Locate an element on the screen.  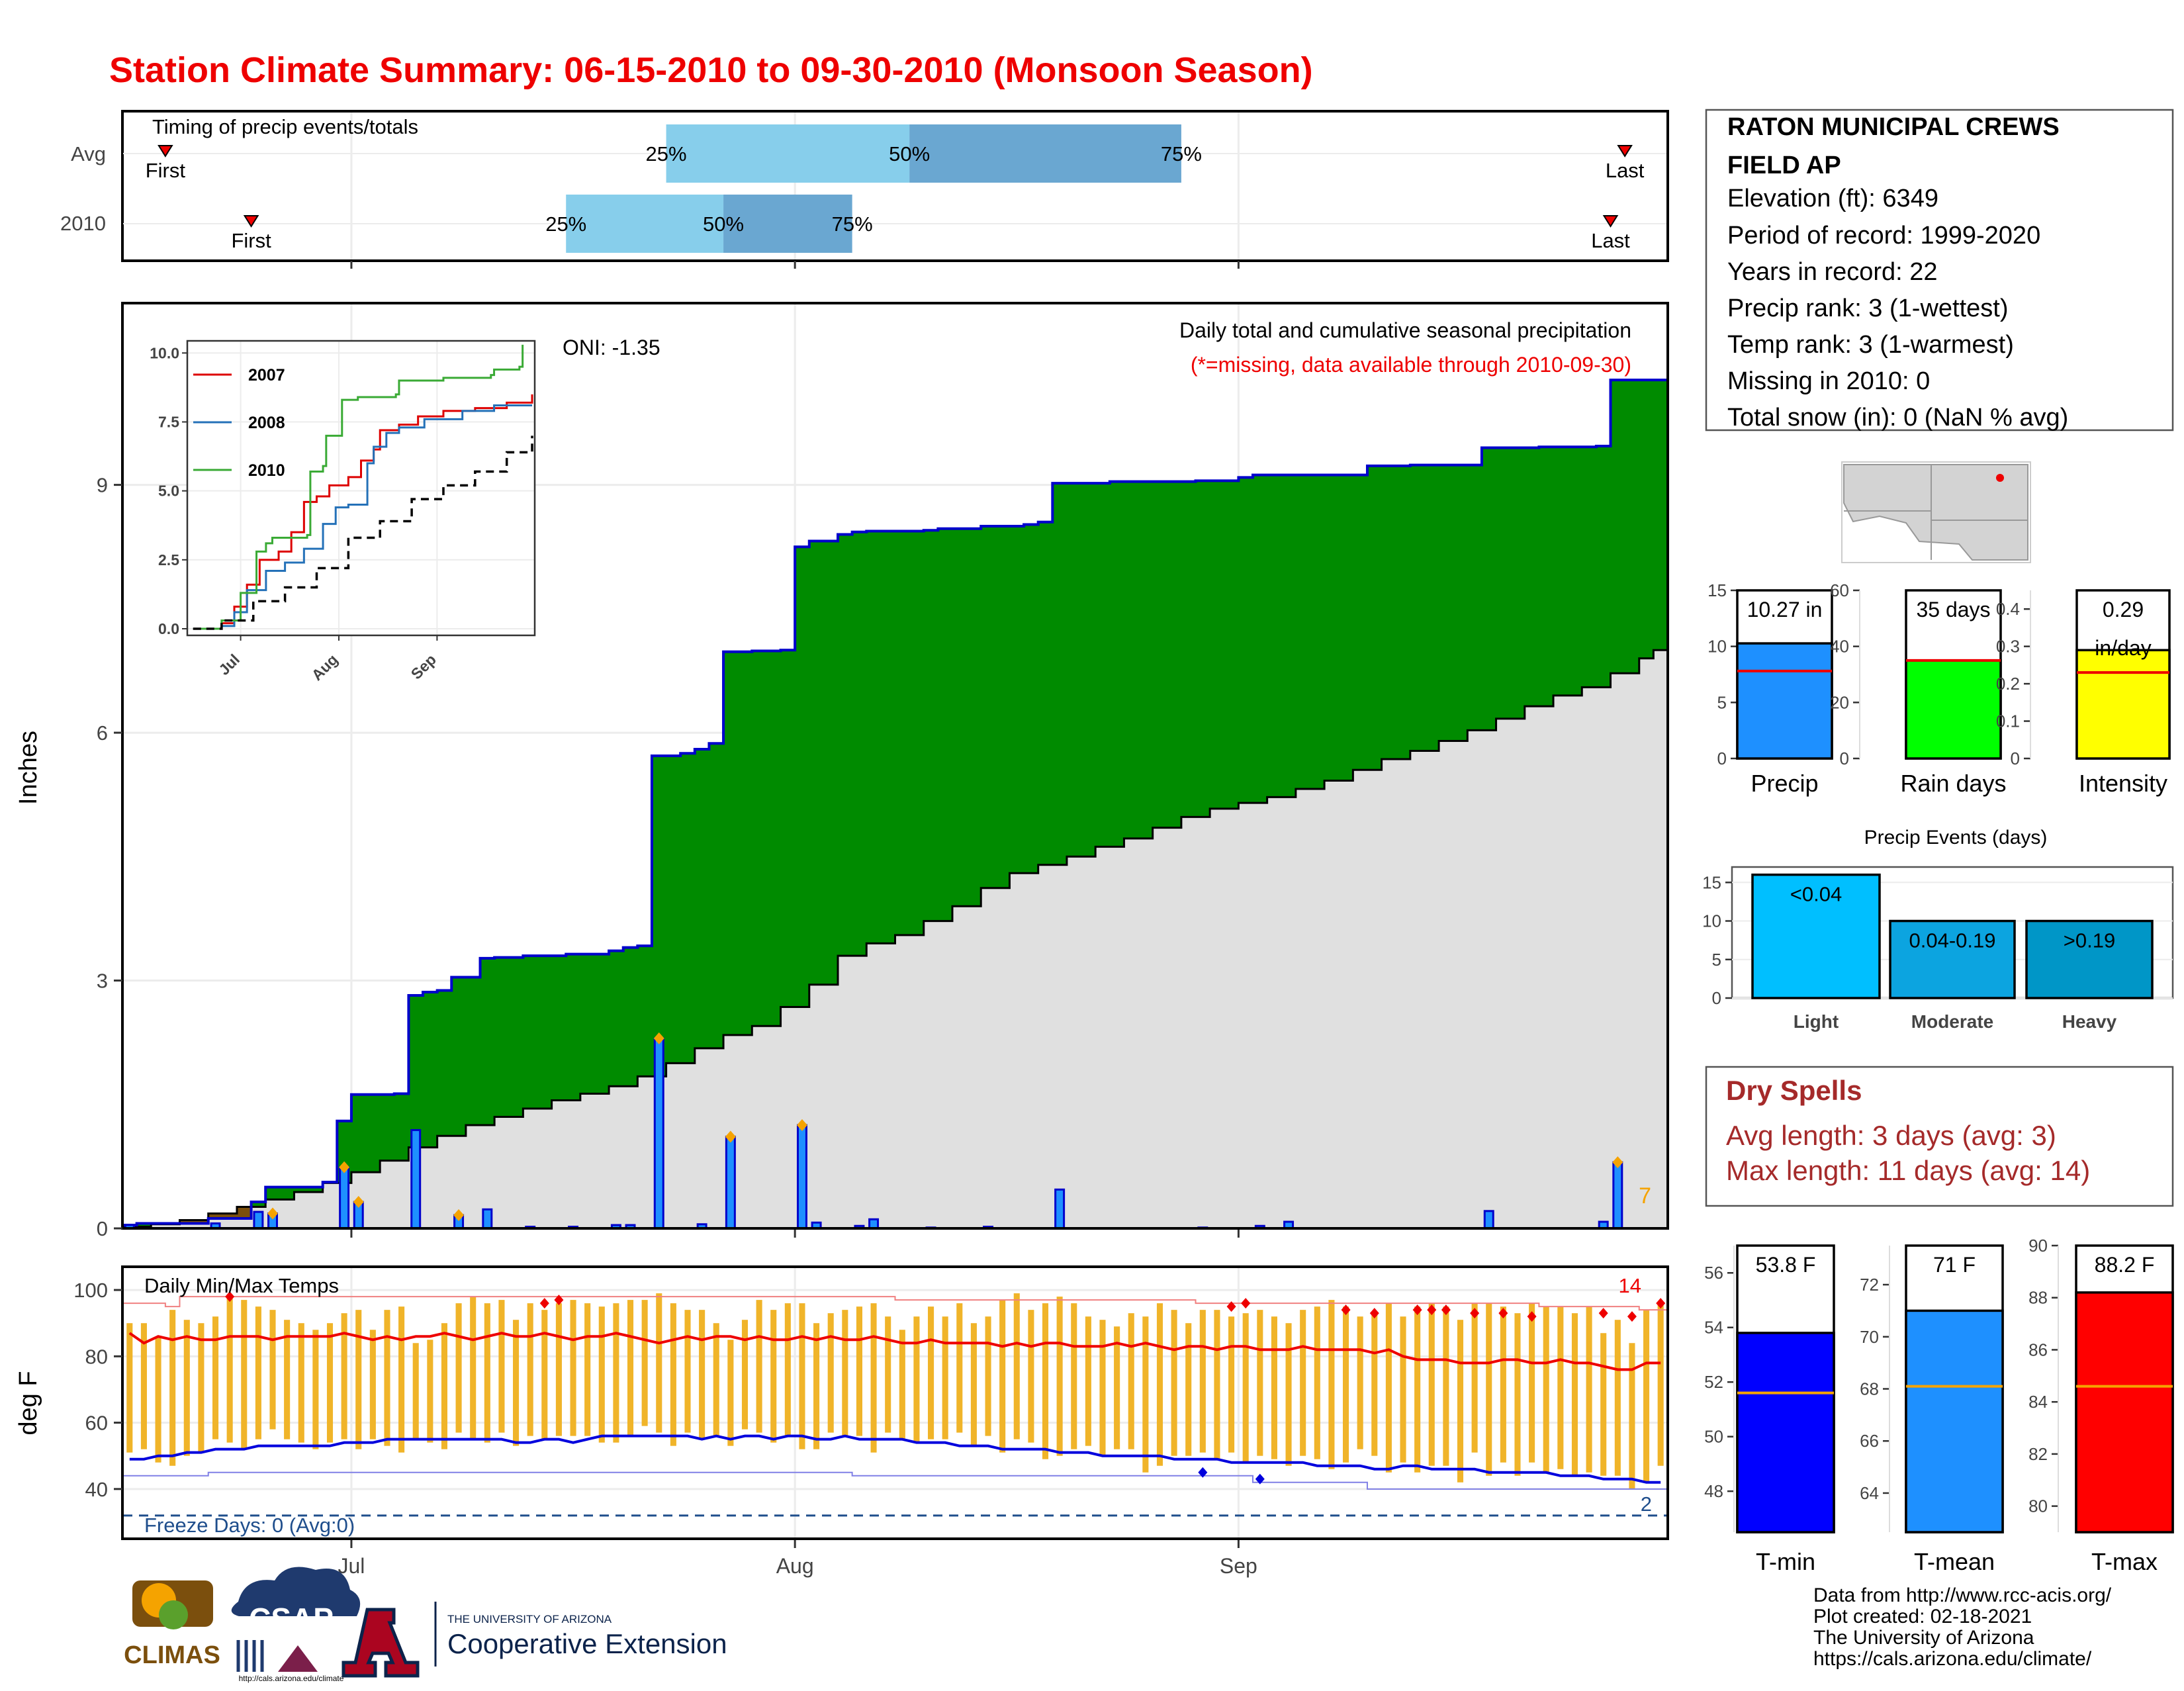
temp-summary-value-label: 88.2 F is located at coordinates (2125, 1265).